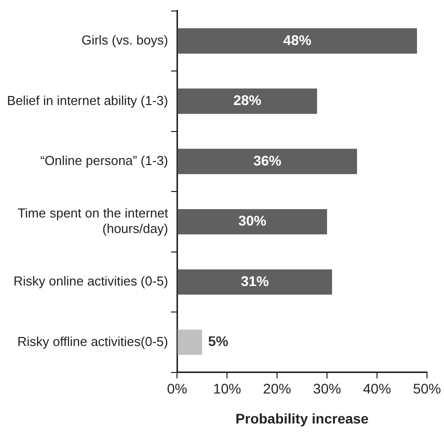  I want to click on x-tick-label: 40%, so click(377, 388).